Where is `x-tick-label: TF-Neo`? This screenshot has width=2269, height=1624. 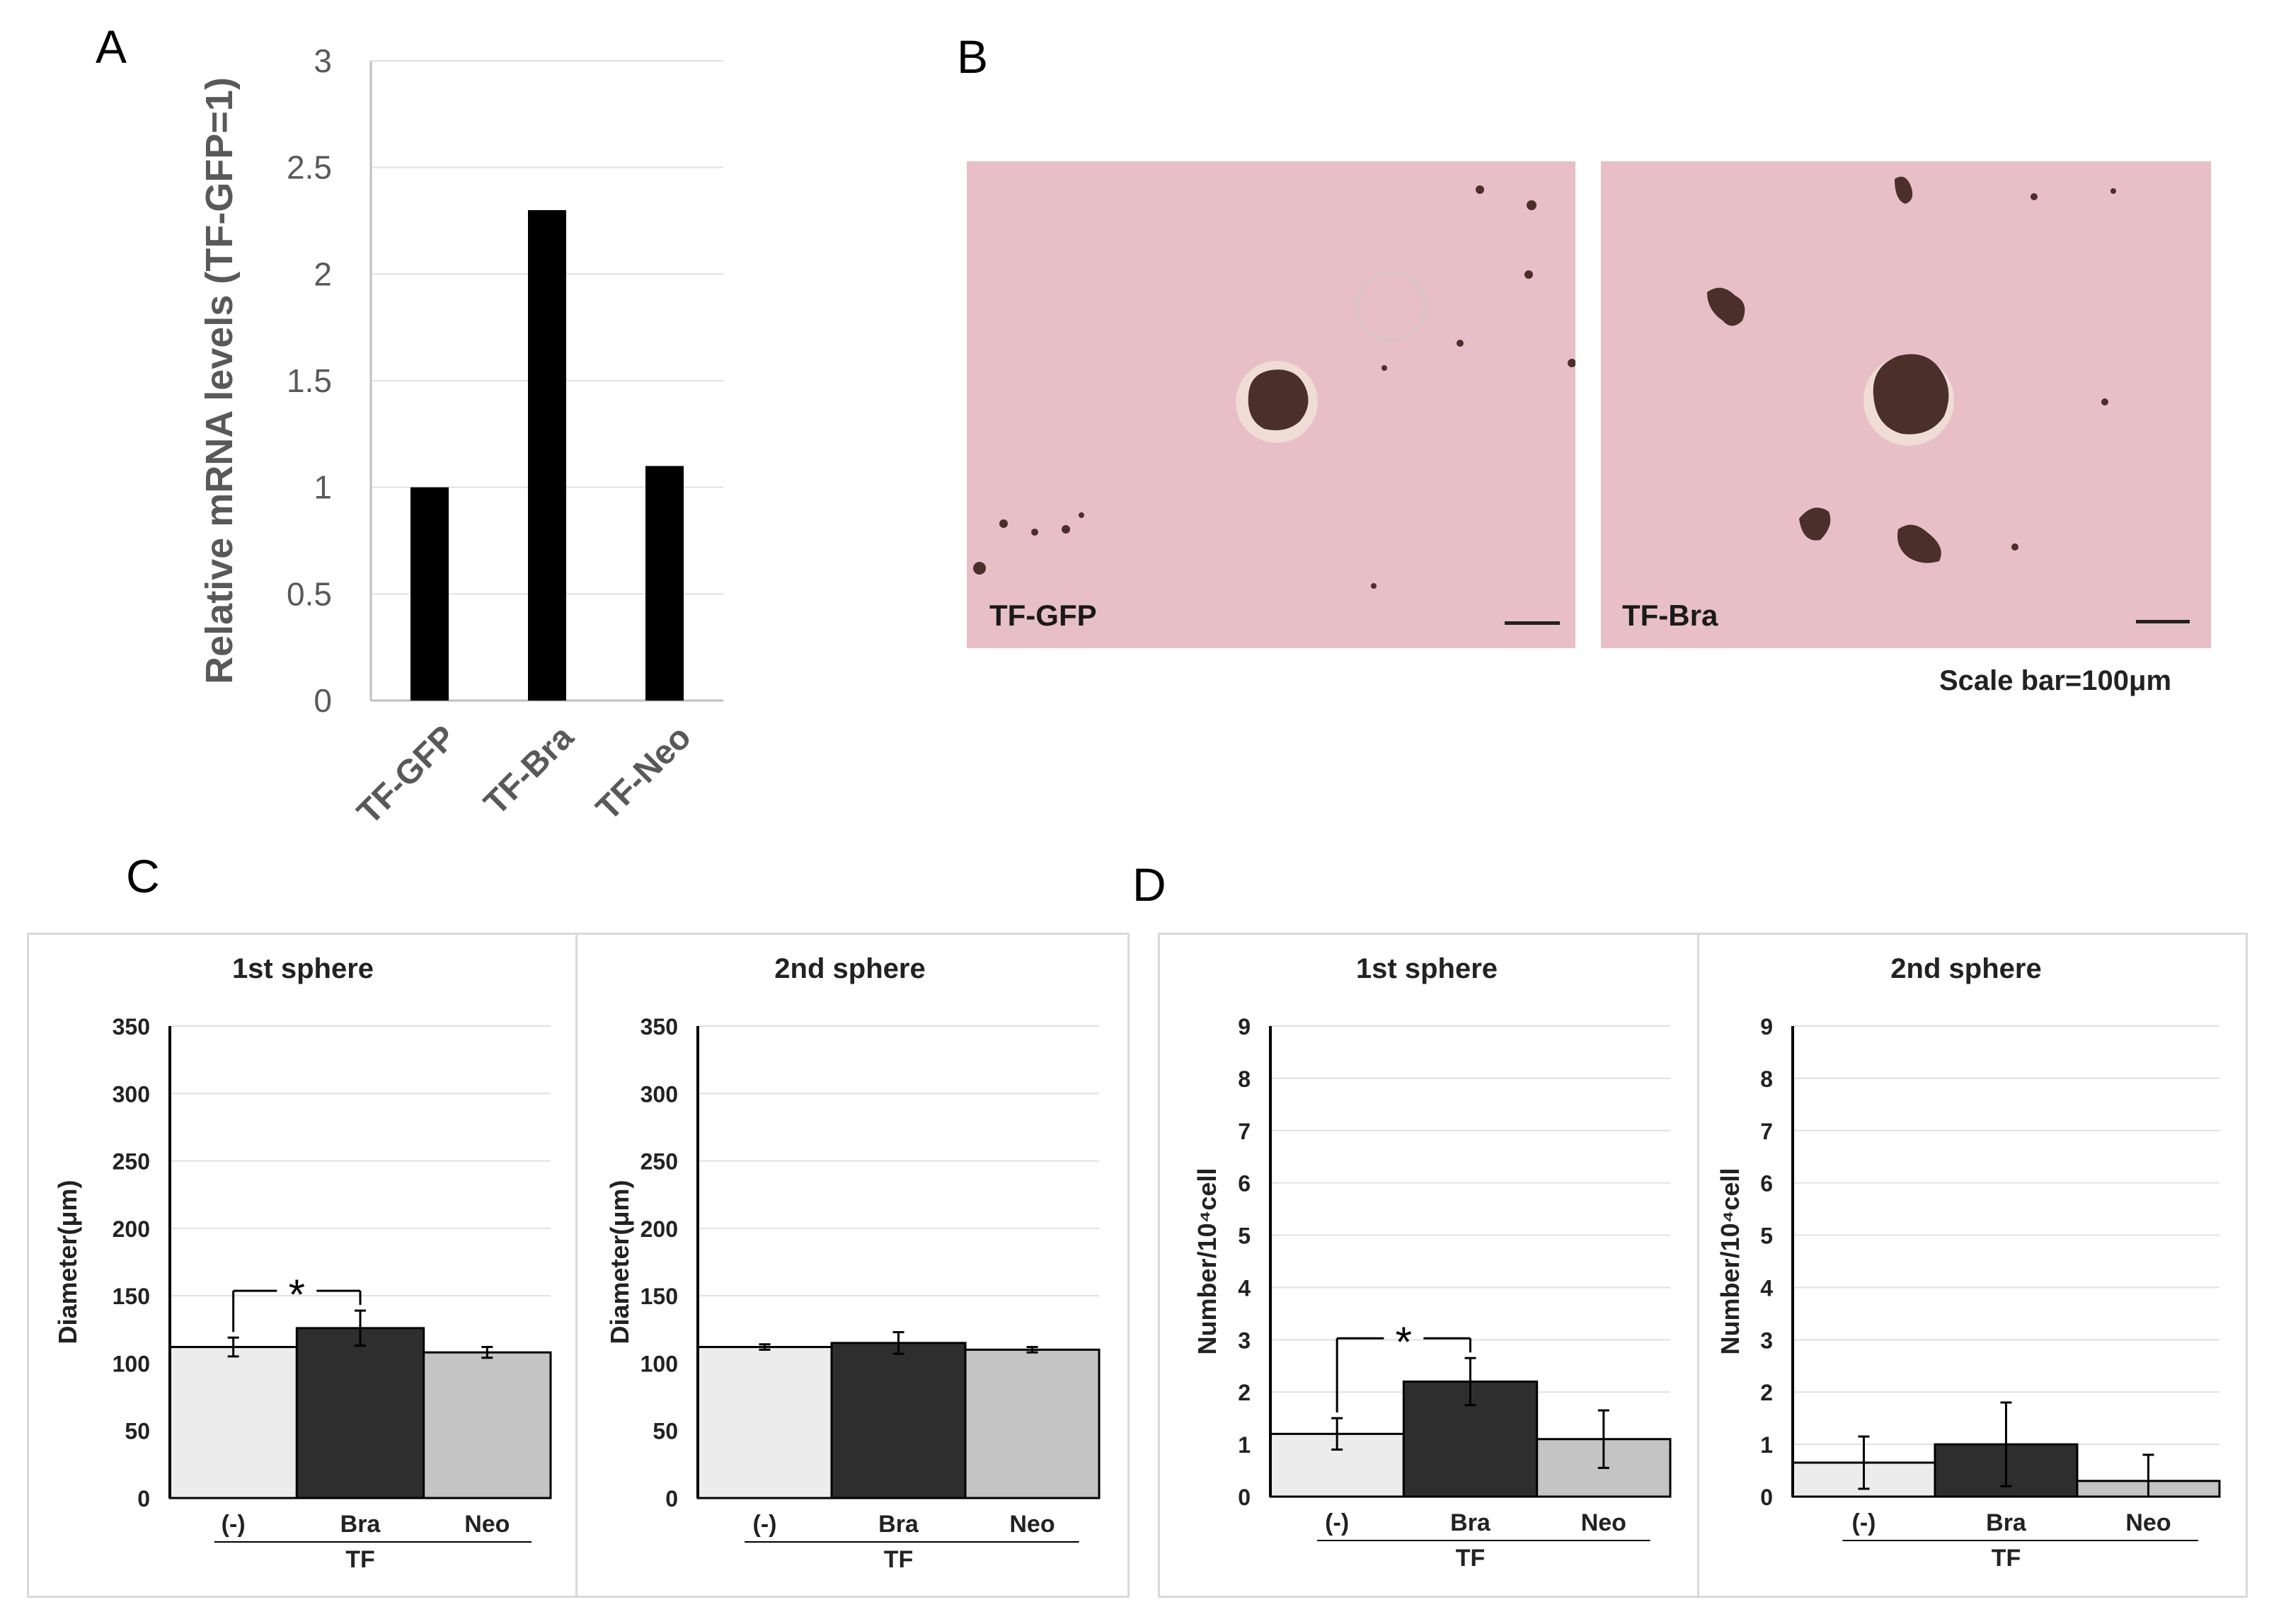
x-tick-label: TF-Neo is located at coordinates (643, 772).